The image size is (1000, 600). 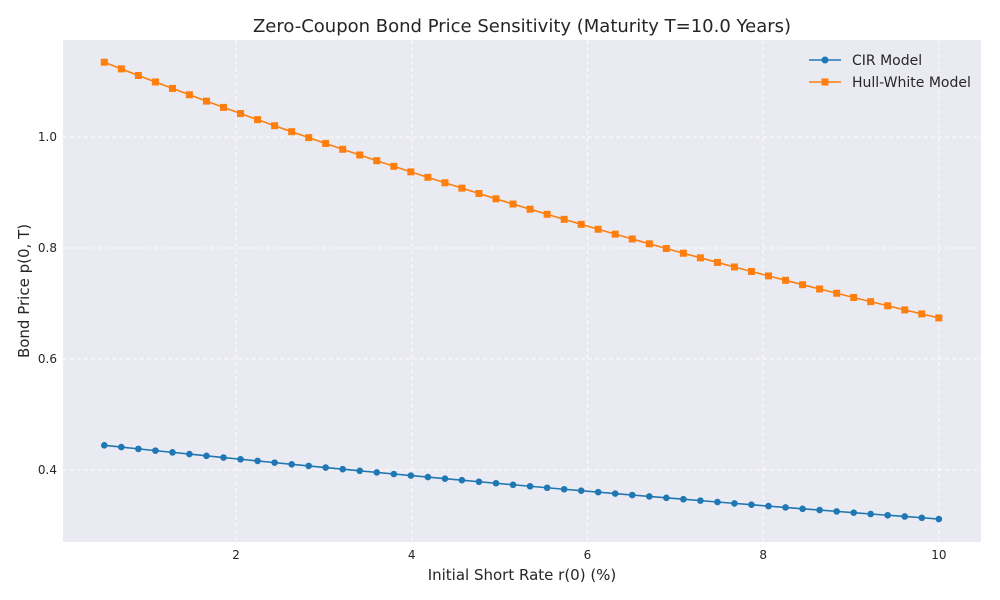 I want to click on y-tick-label: 0.6, so click(x=47, y=359).